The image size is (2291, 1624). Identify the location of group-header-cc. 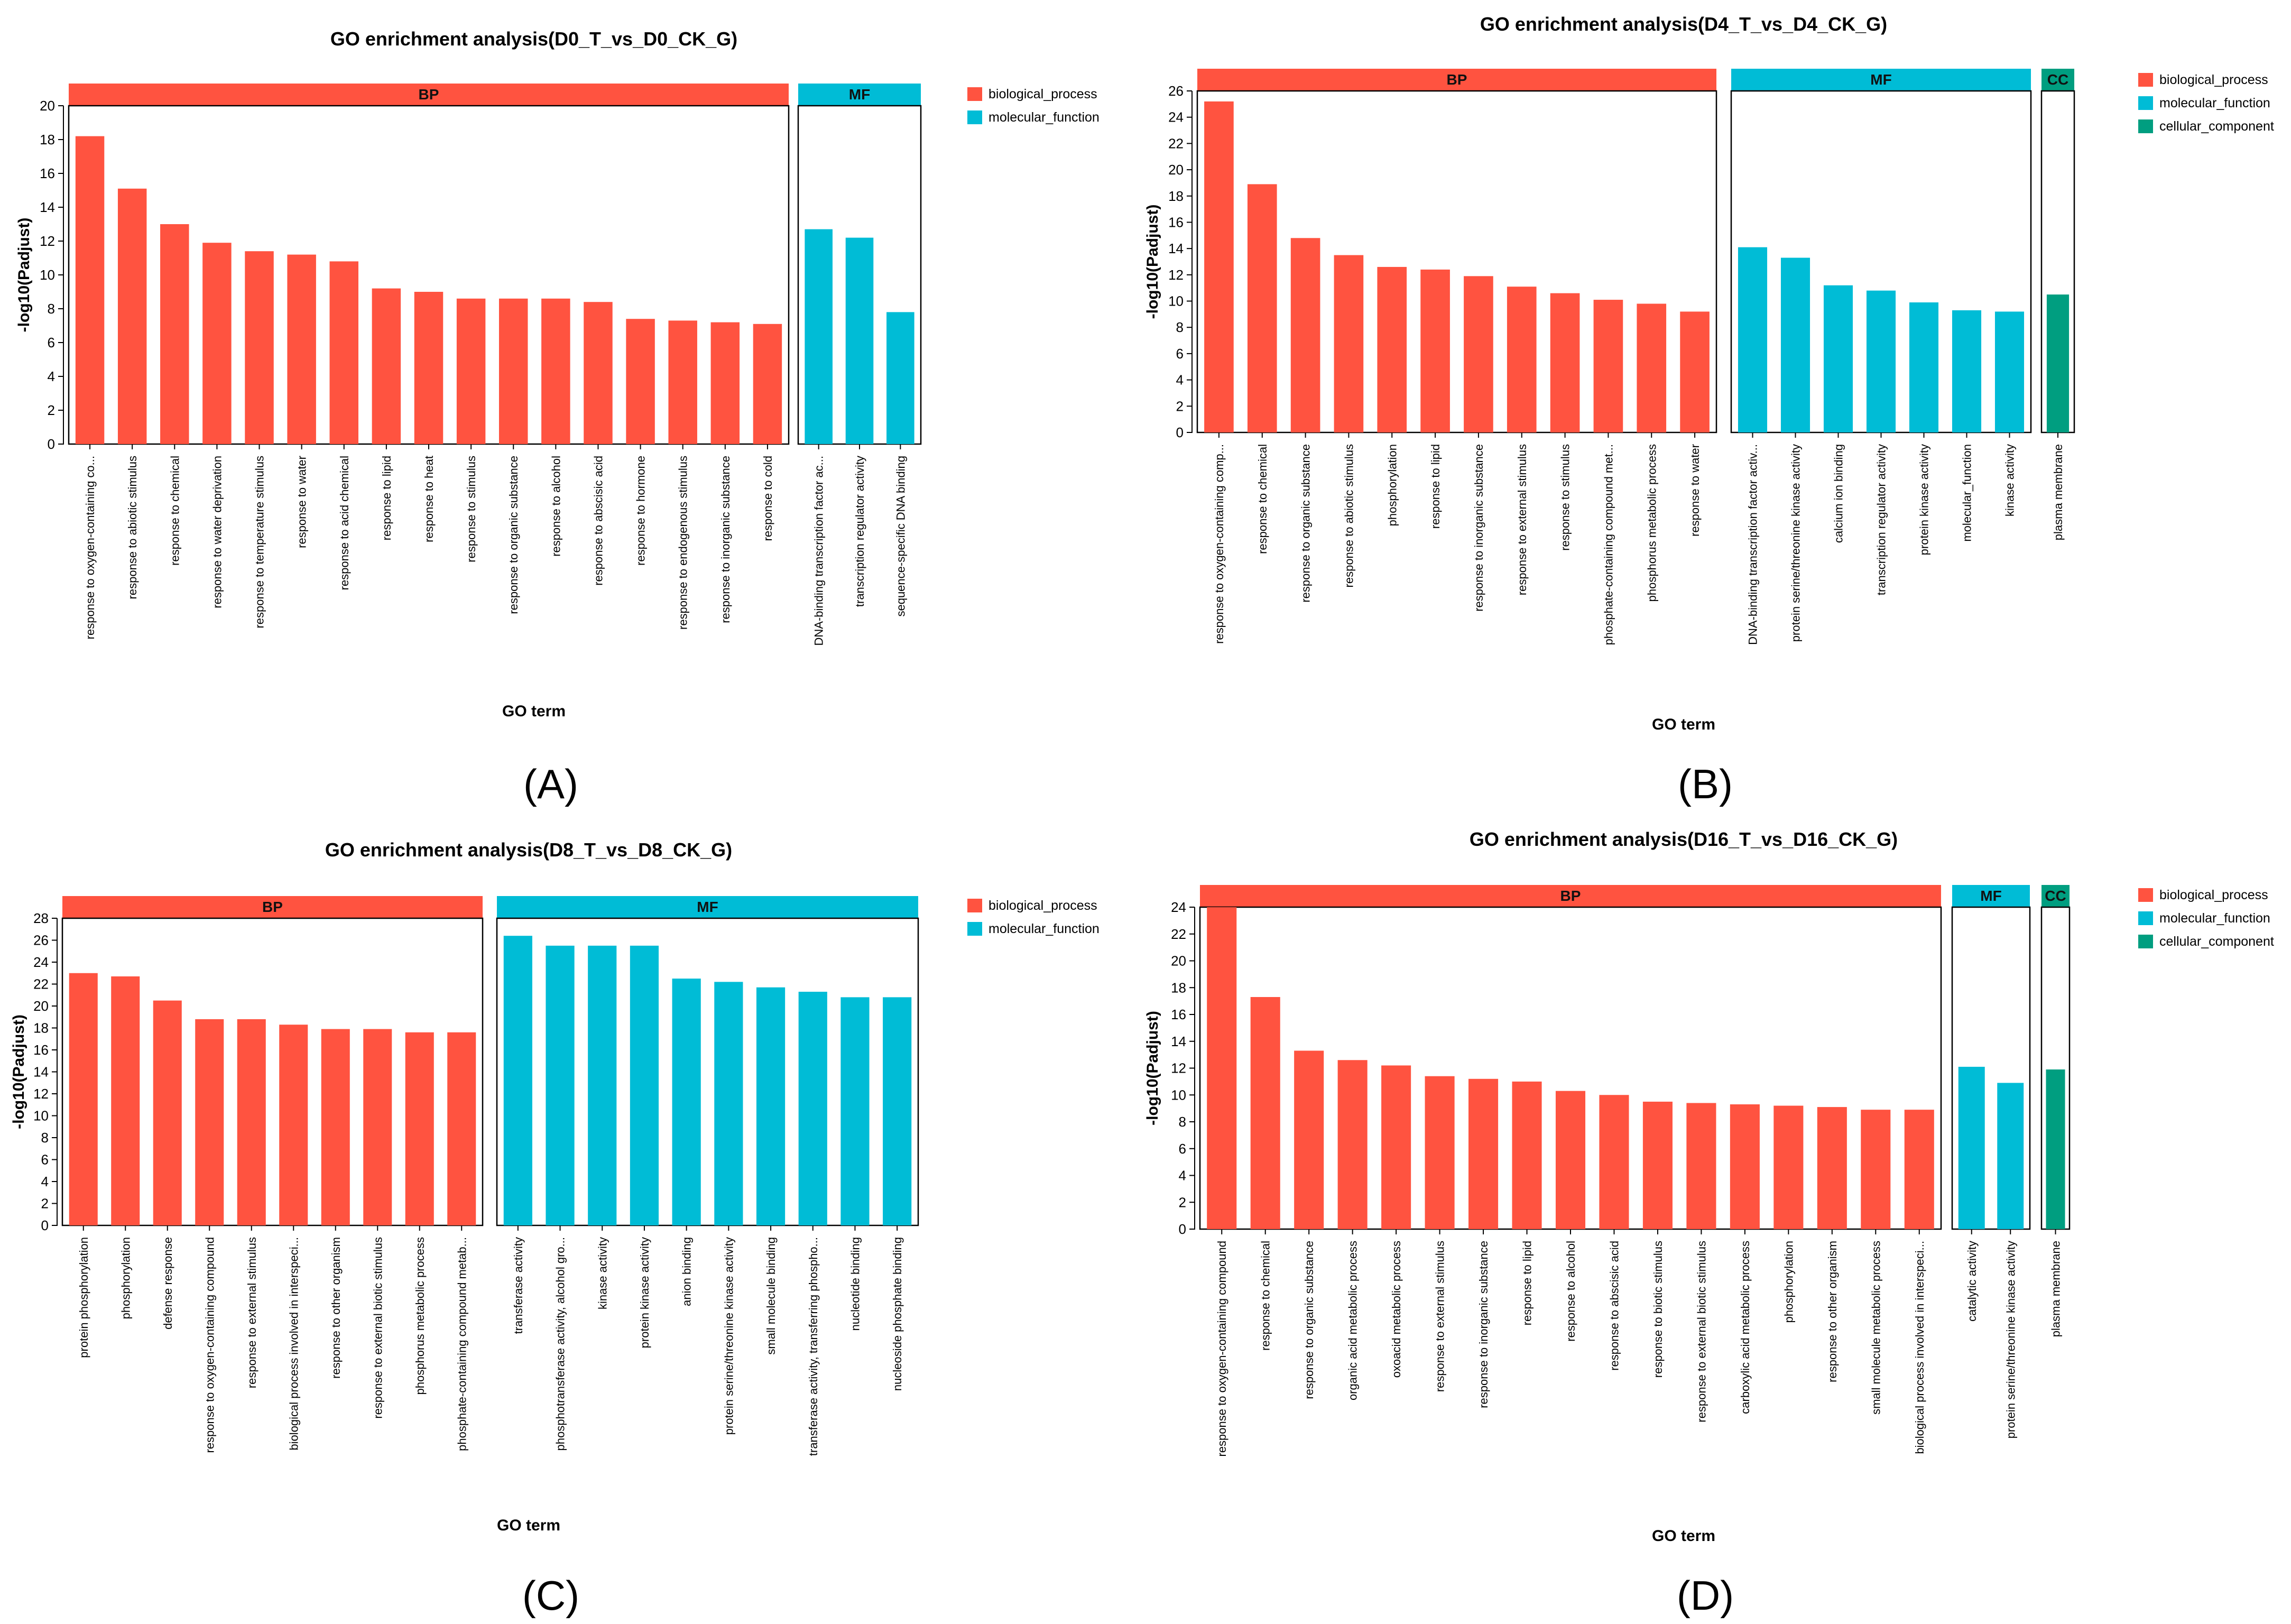
(2057, 80).